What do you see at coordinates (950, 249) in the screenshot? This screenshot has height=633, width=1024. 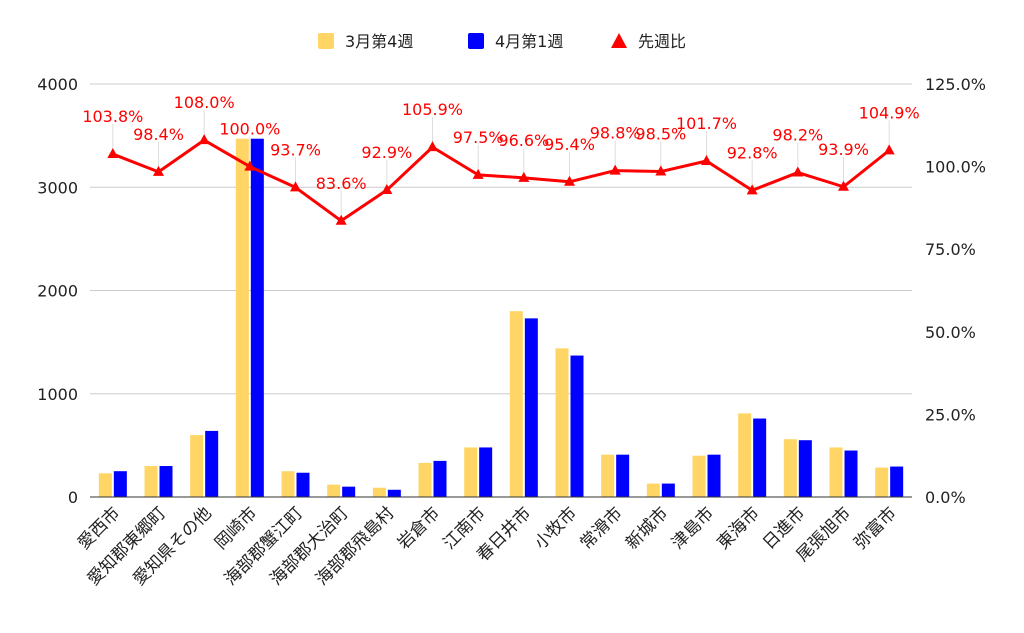 I see `right-tick-label: 75.0%` at bounding box center [950, 249].